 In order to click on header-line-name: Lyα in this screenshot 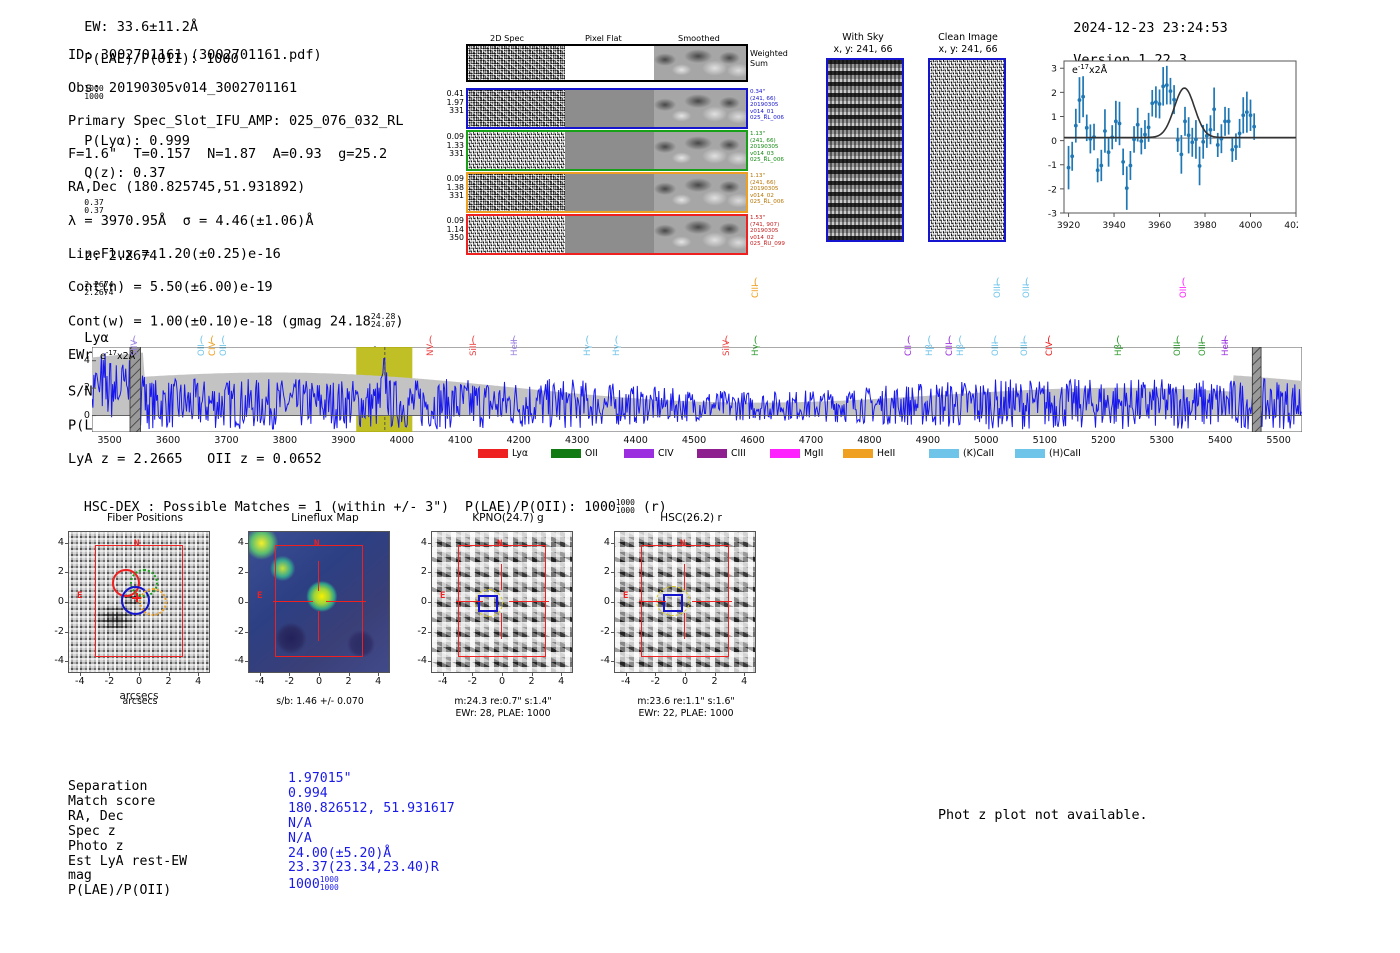, I will do `click(96, 337)`.